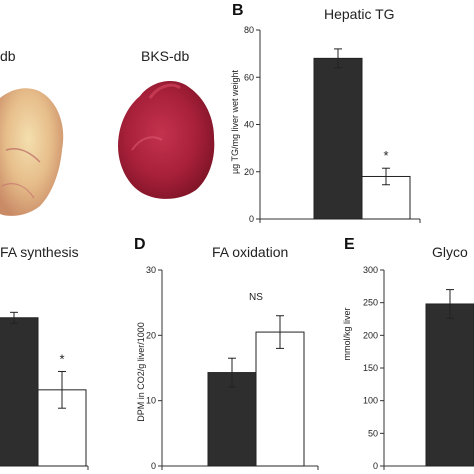  Describe the element at coordinates (151, 401) in the screenshot. I see `y-tick-label: 10` at that location.